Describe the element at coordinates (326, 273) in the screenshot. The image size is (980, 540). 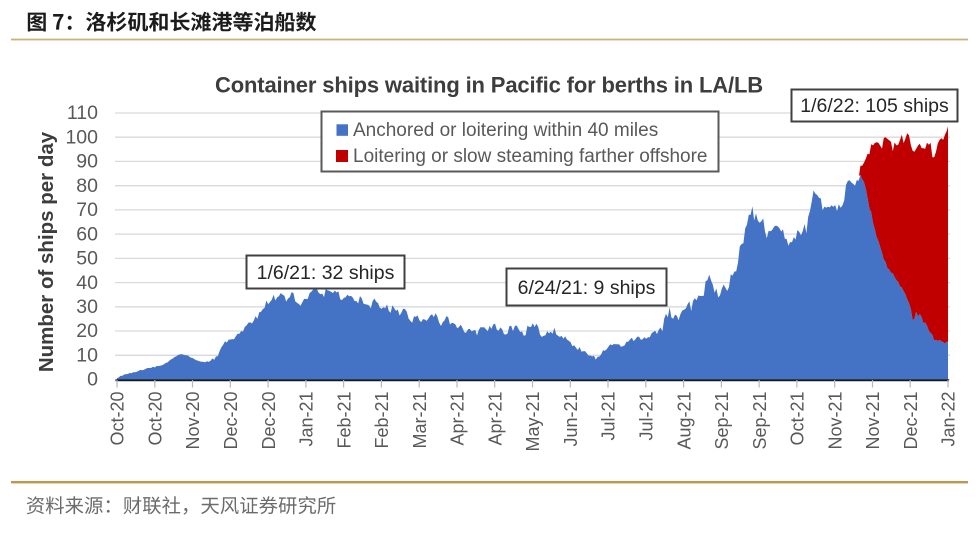
I see `svg-text: 1/6/21: 32 ships` at that location.